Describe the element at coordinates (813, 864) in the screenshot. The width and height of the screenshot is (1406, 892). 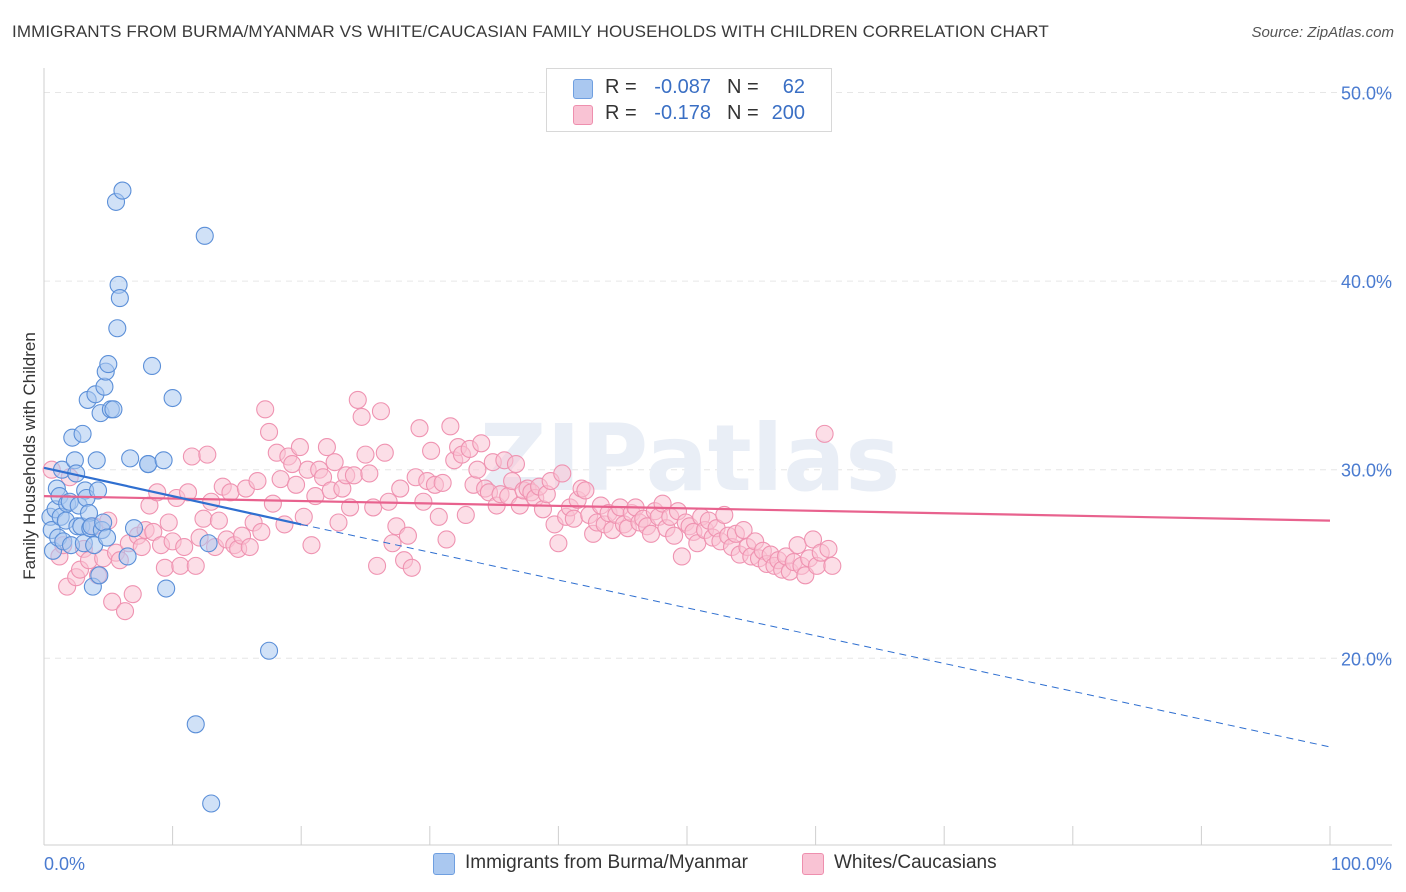
I see `legend-swatch-white` at that location.